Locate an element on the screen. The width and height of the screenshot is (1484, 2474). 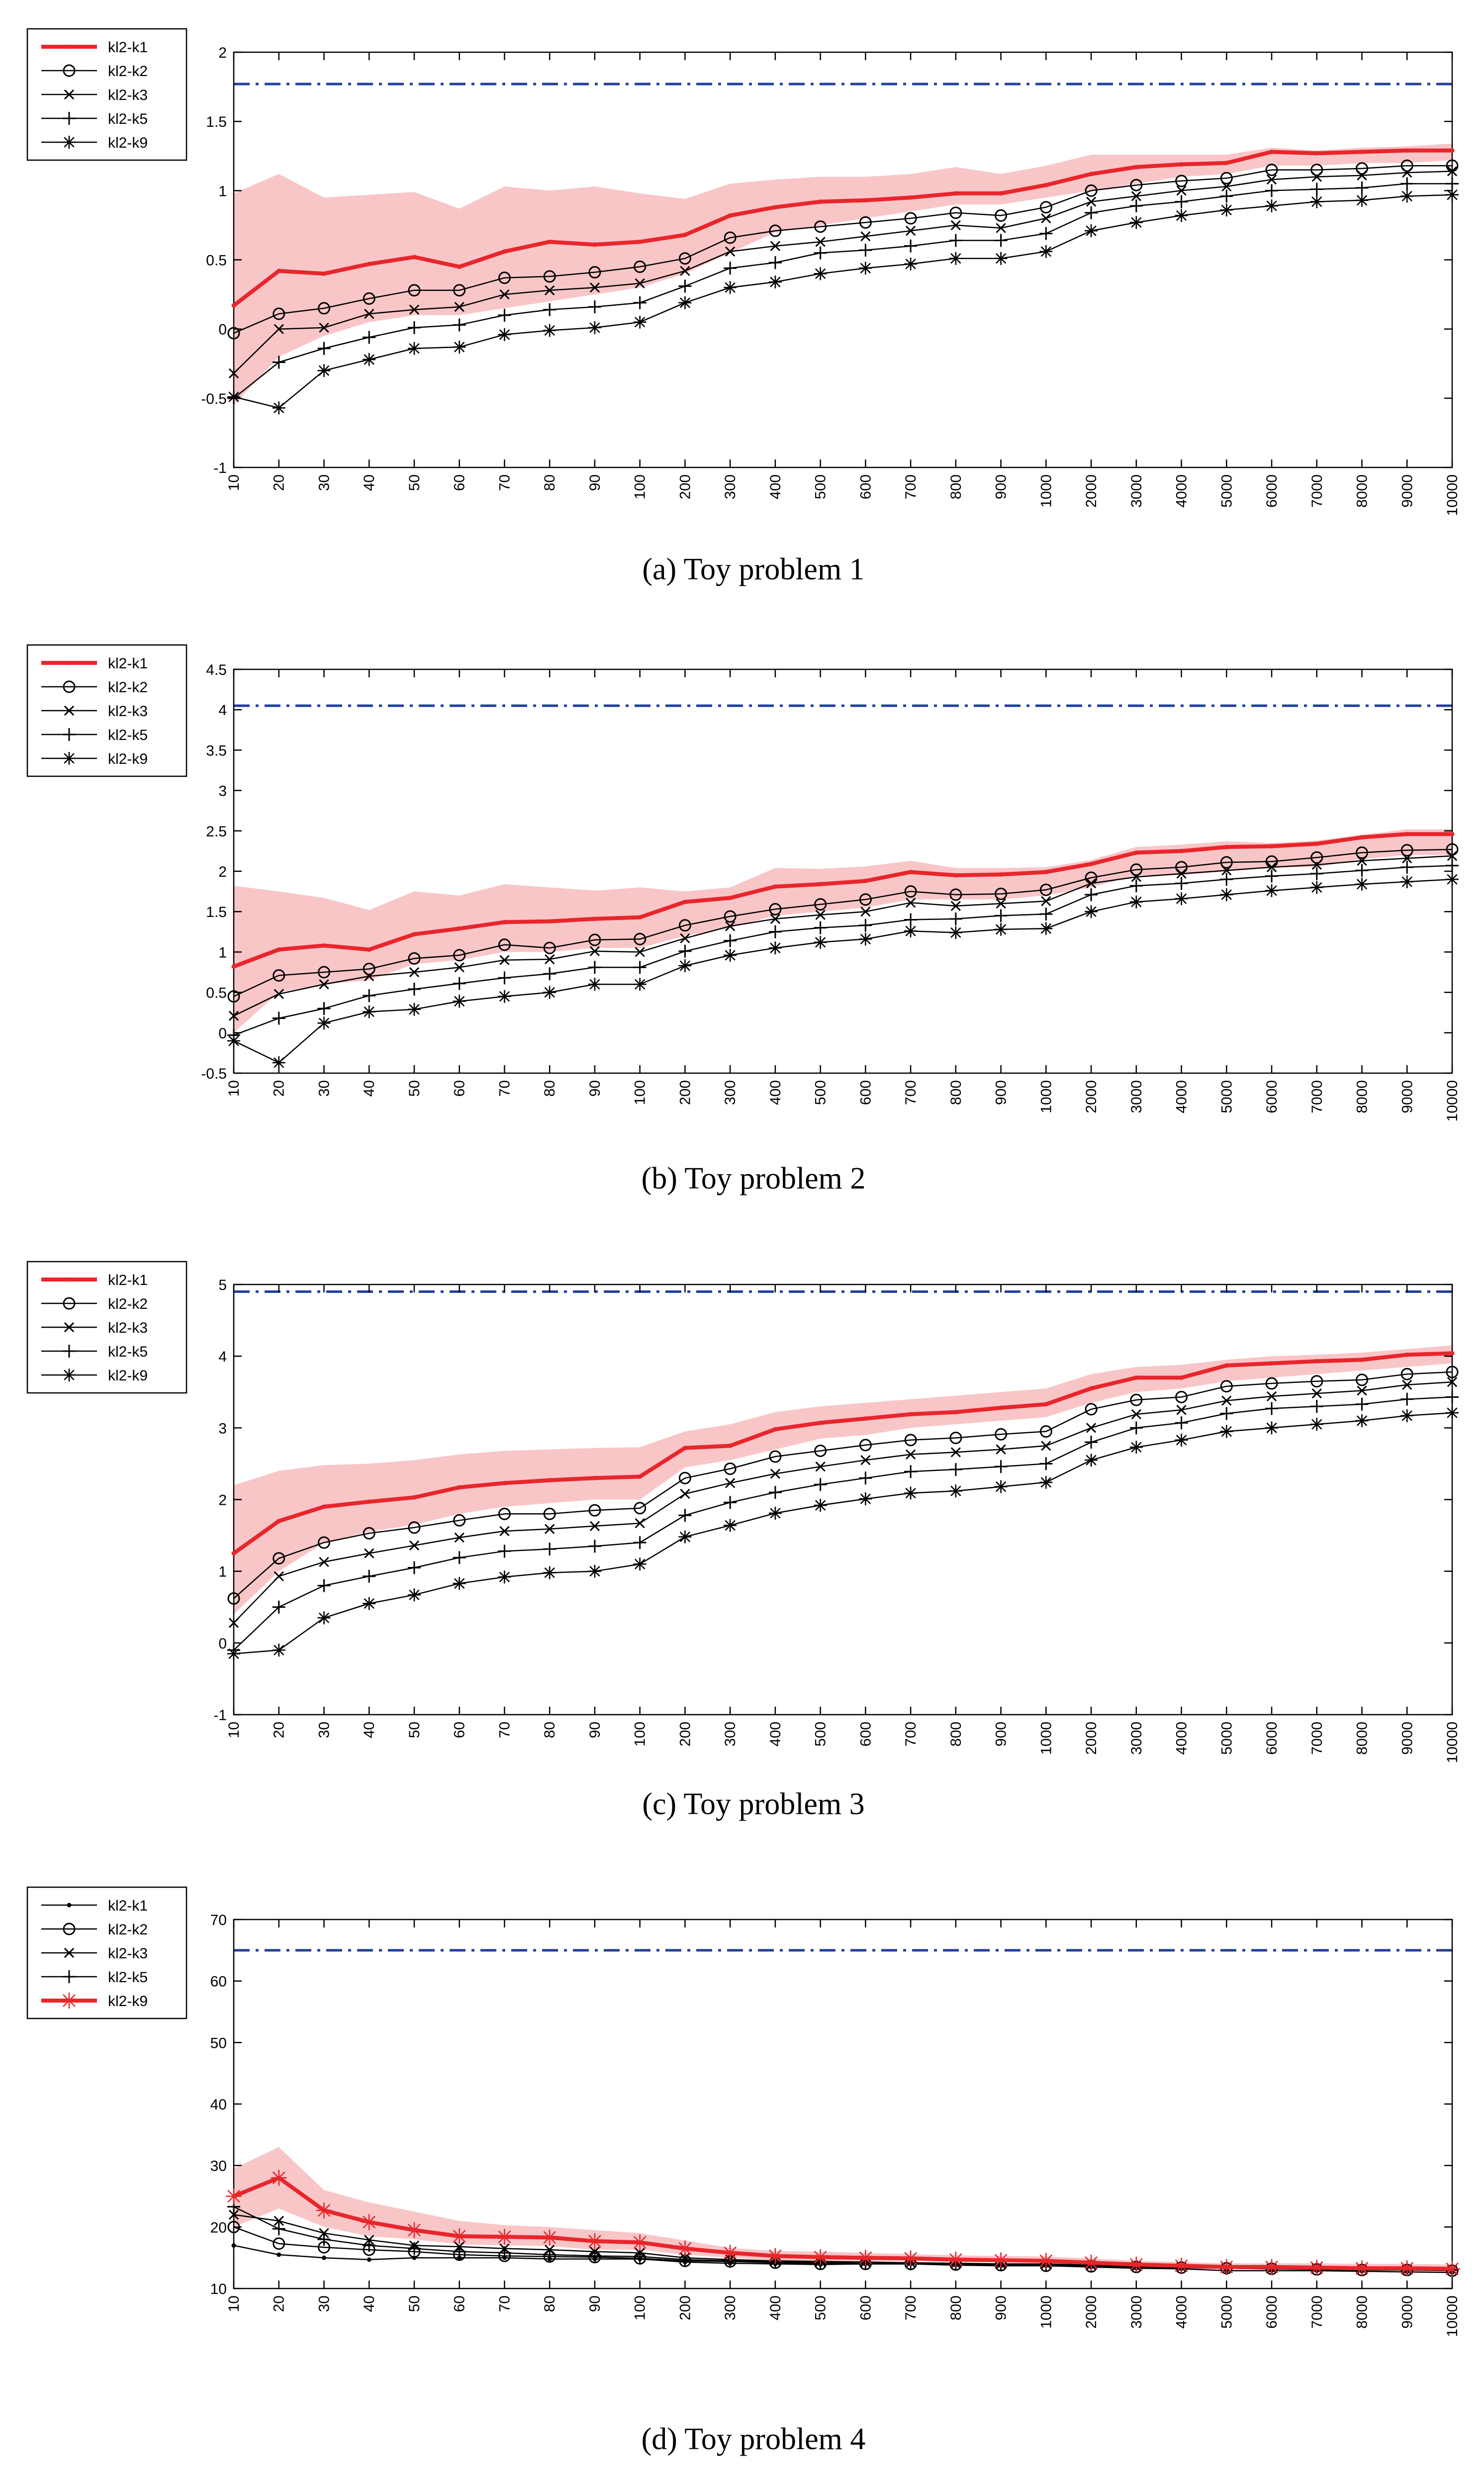
x-tick-label: 40 is located at coordinates (369, 1089).